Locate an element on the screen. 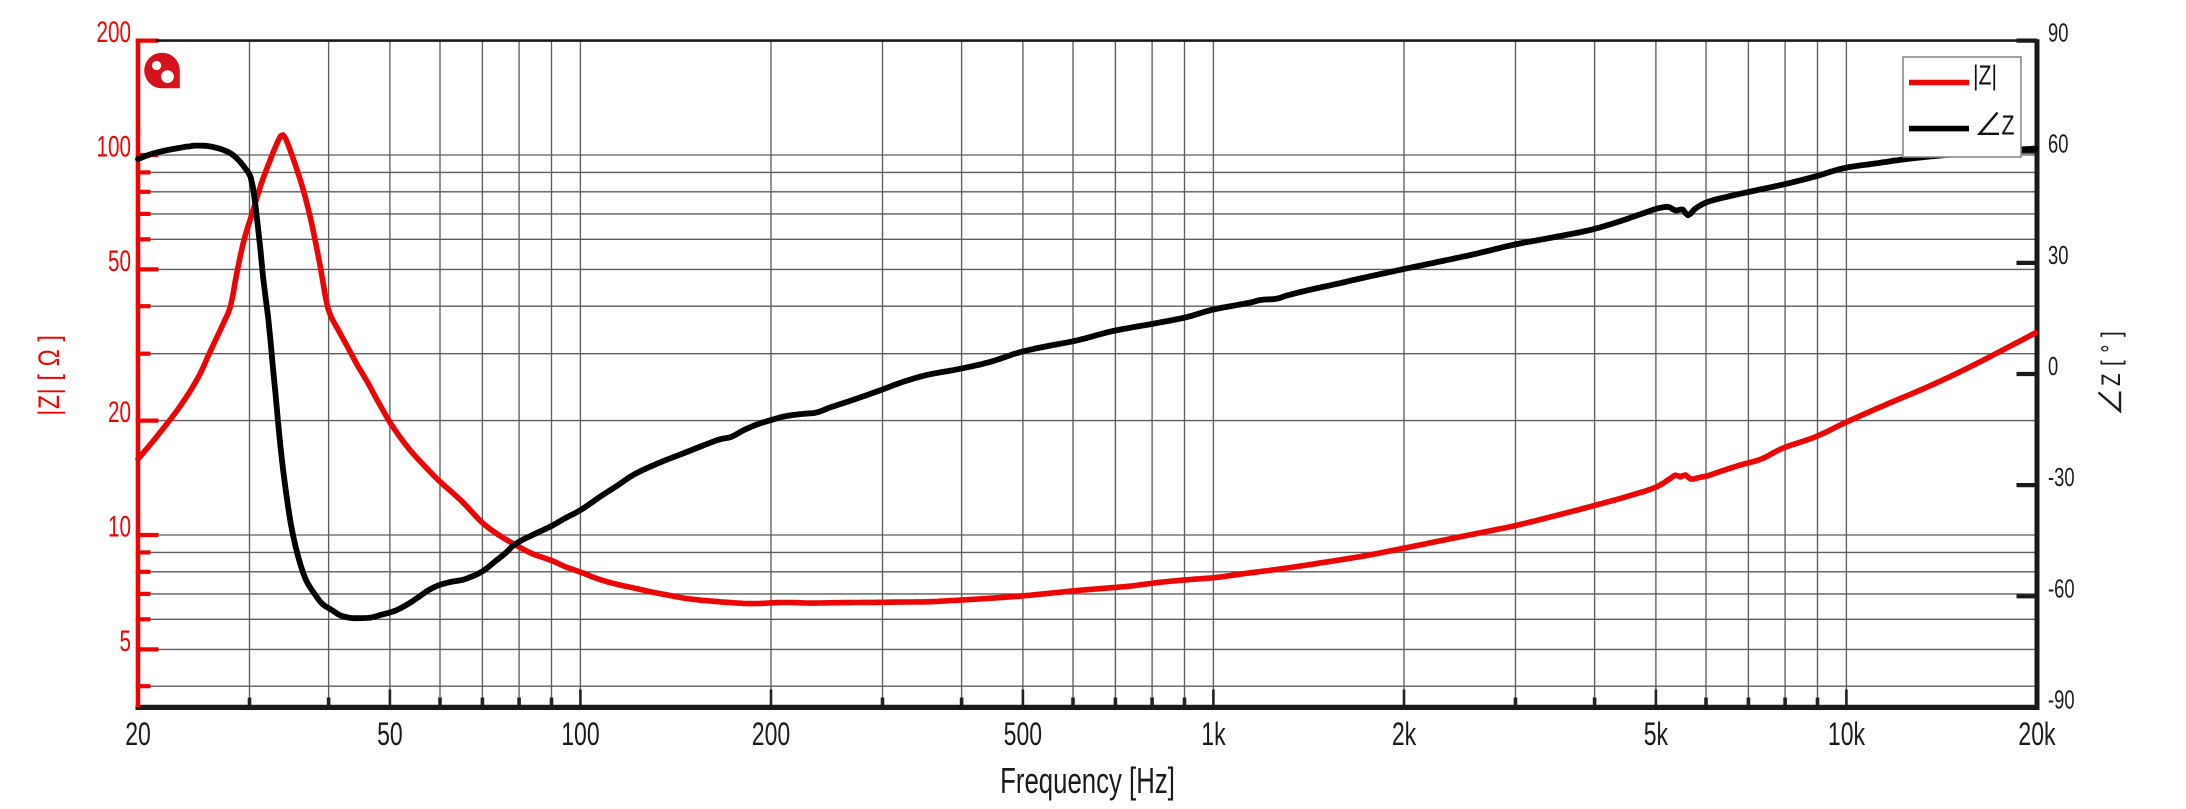 Image resolution: width=2186 pixels, height=809 pixels. svg-text: Z [ ° ] is located at coordinates (2111, 358).